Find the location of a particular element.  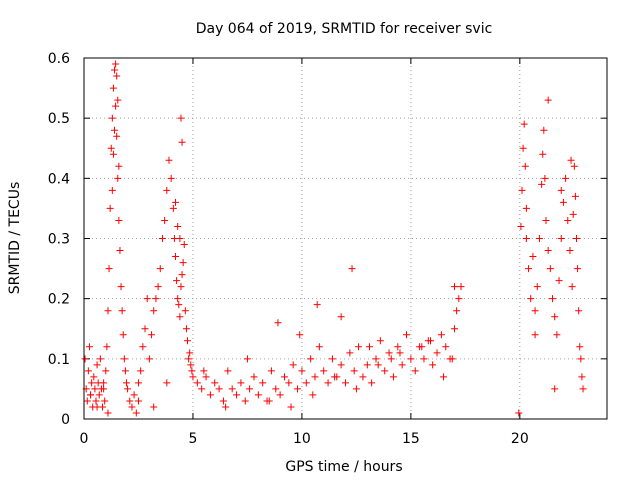

y-tick-labels: 0 0.1 0.2 0.3 0.4 0.5 0.6 is located at coordinates (59, 239).